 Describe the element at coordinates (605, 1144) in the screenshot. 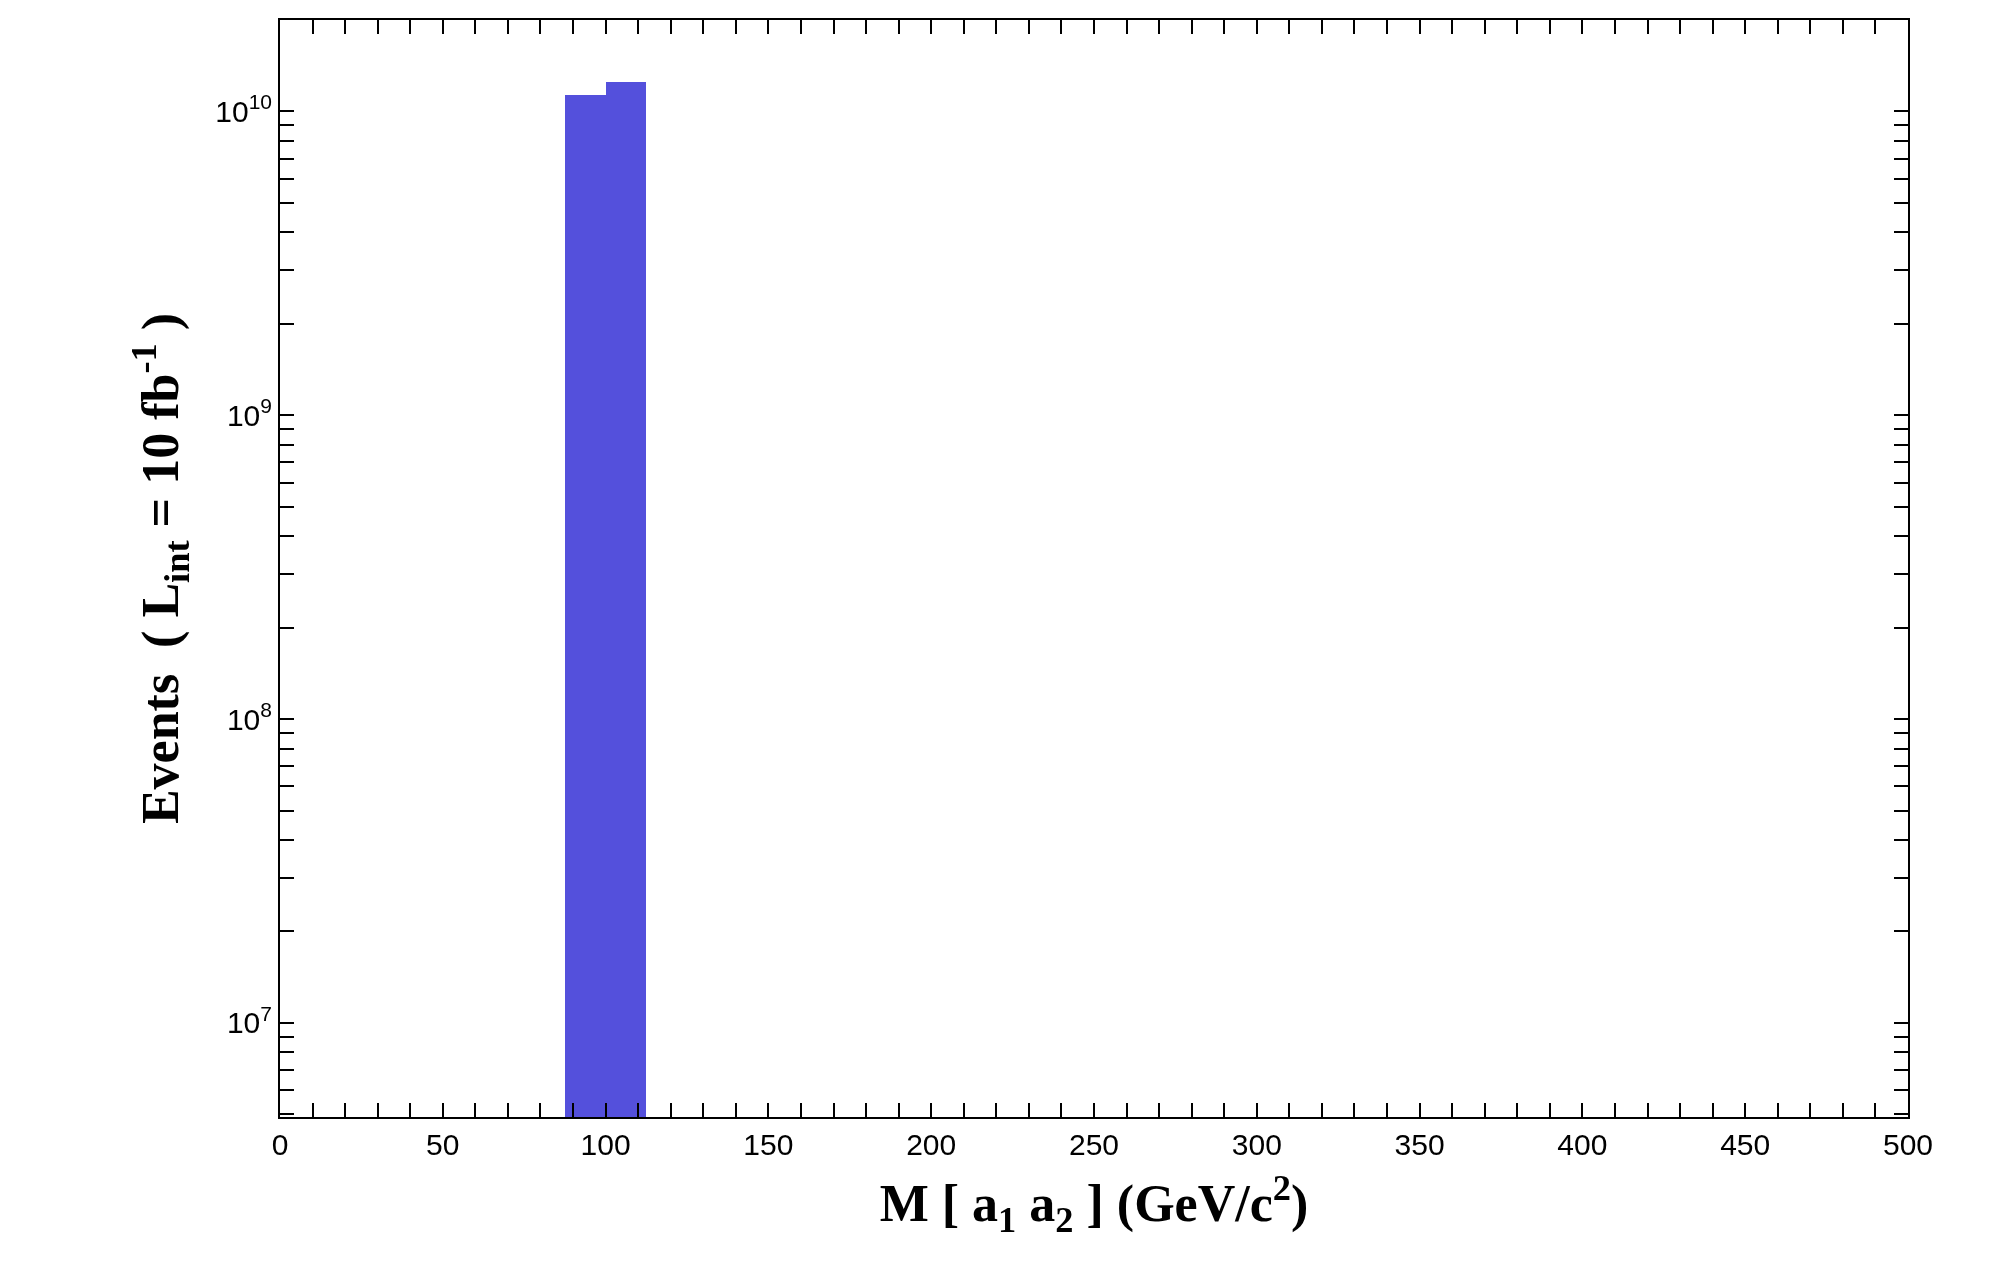

I see `x-tick-label: 100` at that location.